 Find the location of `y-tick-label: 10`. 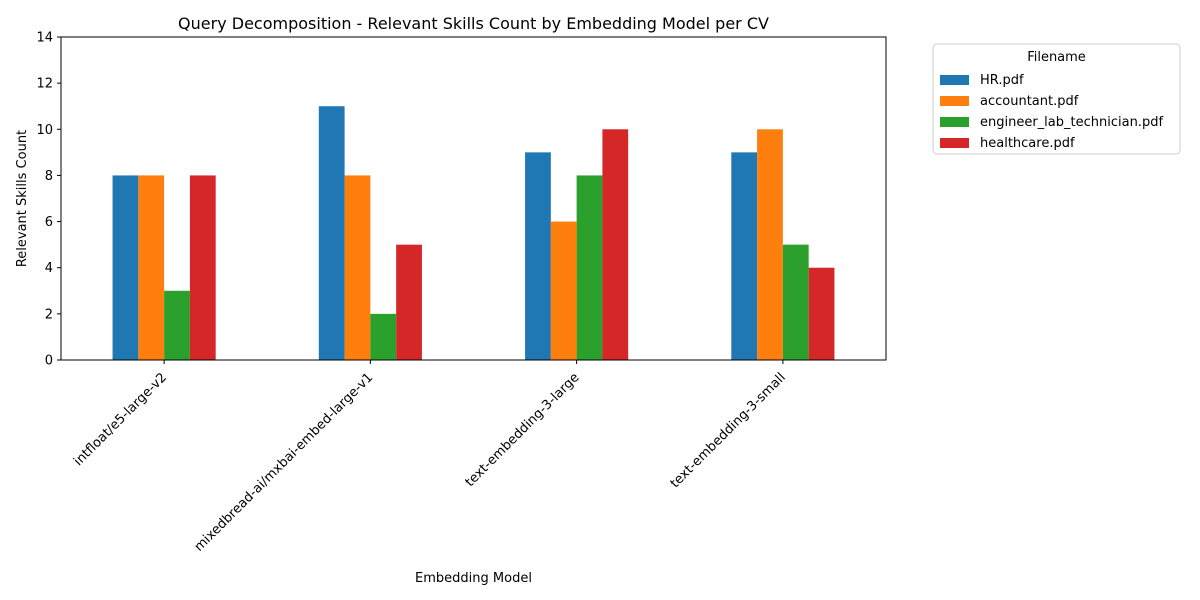

y-tick-label: 10 is located at coordinates (44, 130).